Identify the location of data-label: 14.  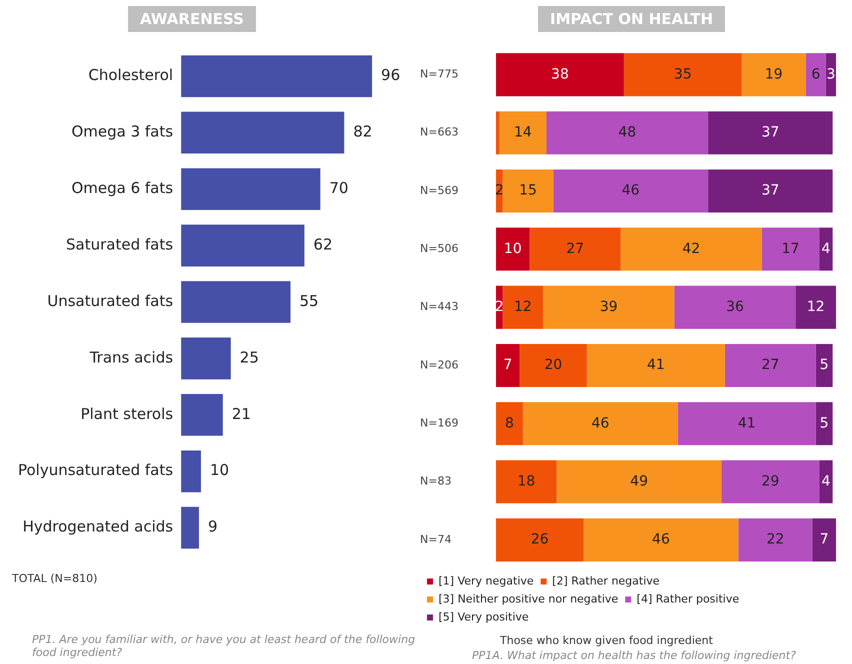
(523, 132).